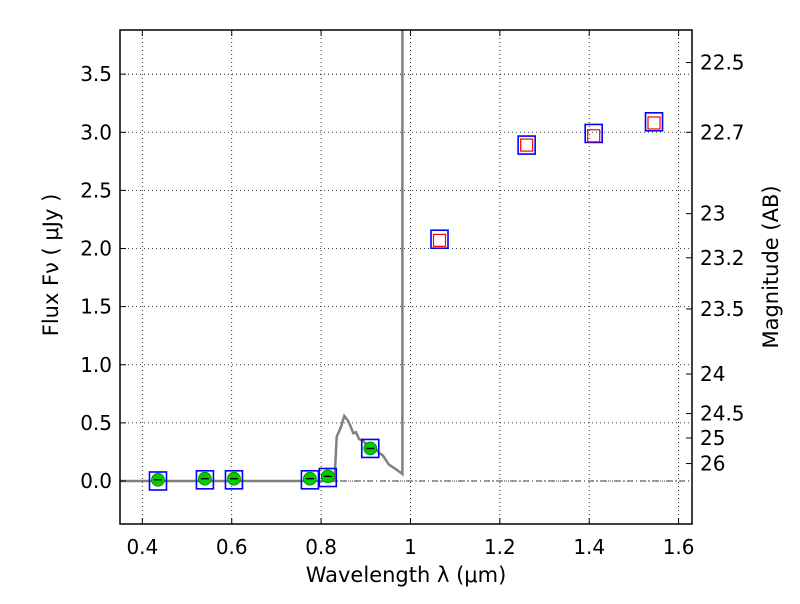  Describe the element at coordinates (96, 481) in the screenshot. I see `y-tick-label: 0.0` at that location.